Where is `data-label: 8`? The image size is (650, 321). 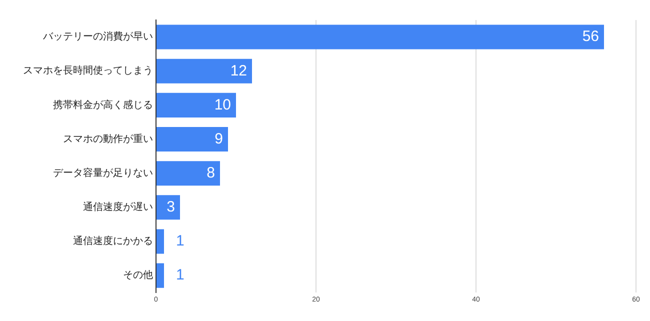
data-label: 8 is located at coordinates (210, 173).